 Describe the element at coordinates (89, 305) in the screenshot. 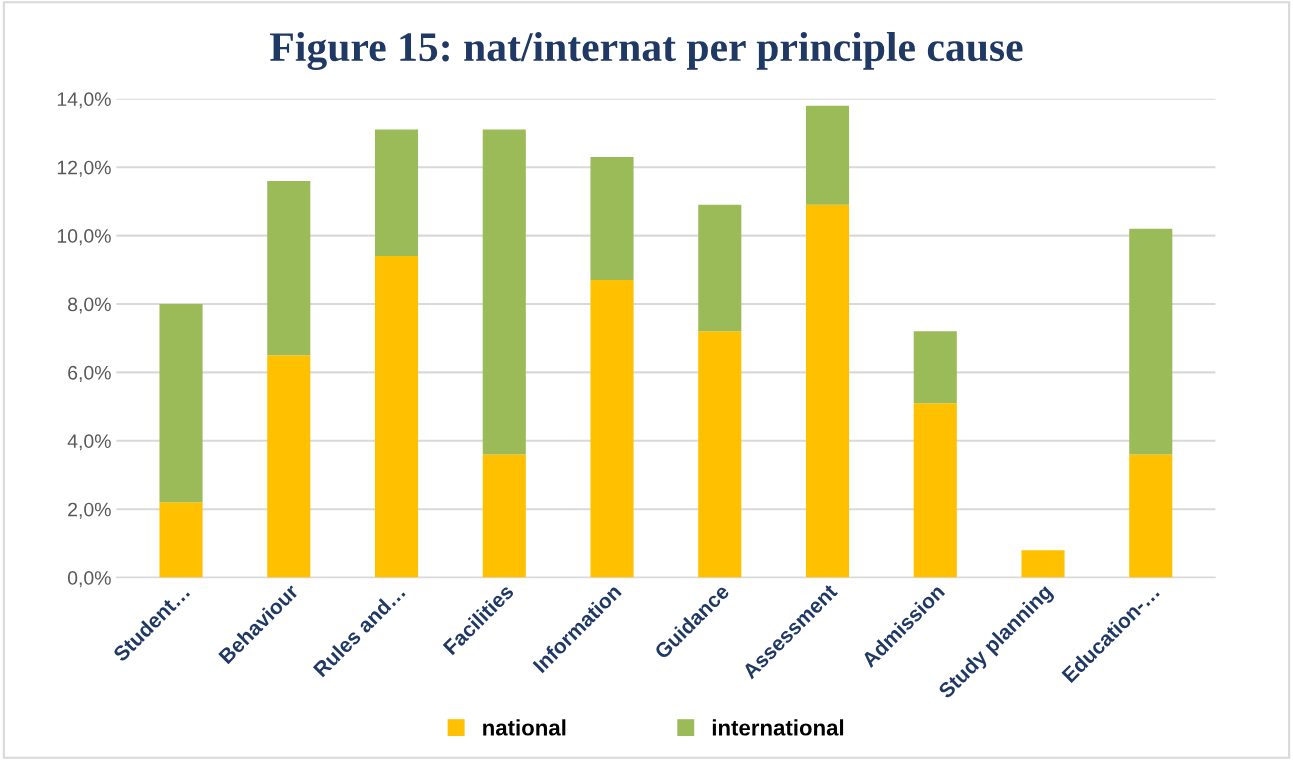

I see `y-tick-label: 8,0%` at that location.